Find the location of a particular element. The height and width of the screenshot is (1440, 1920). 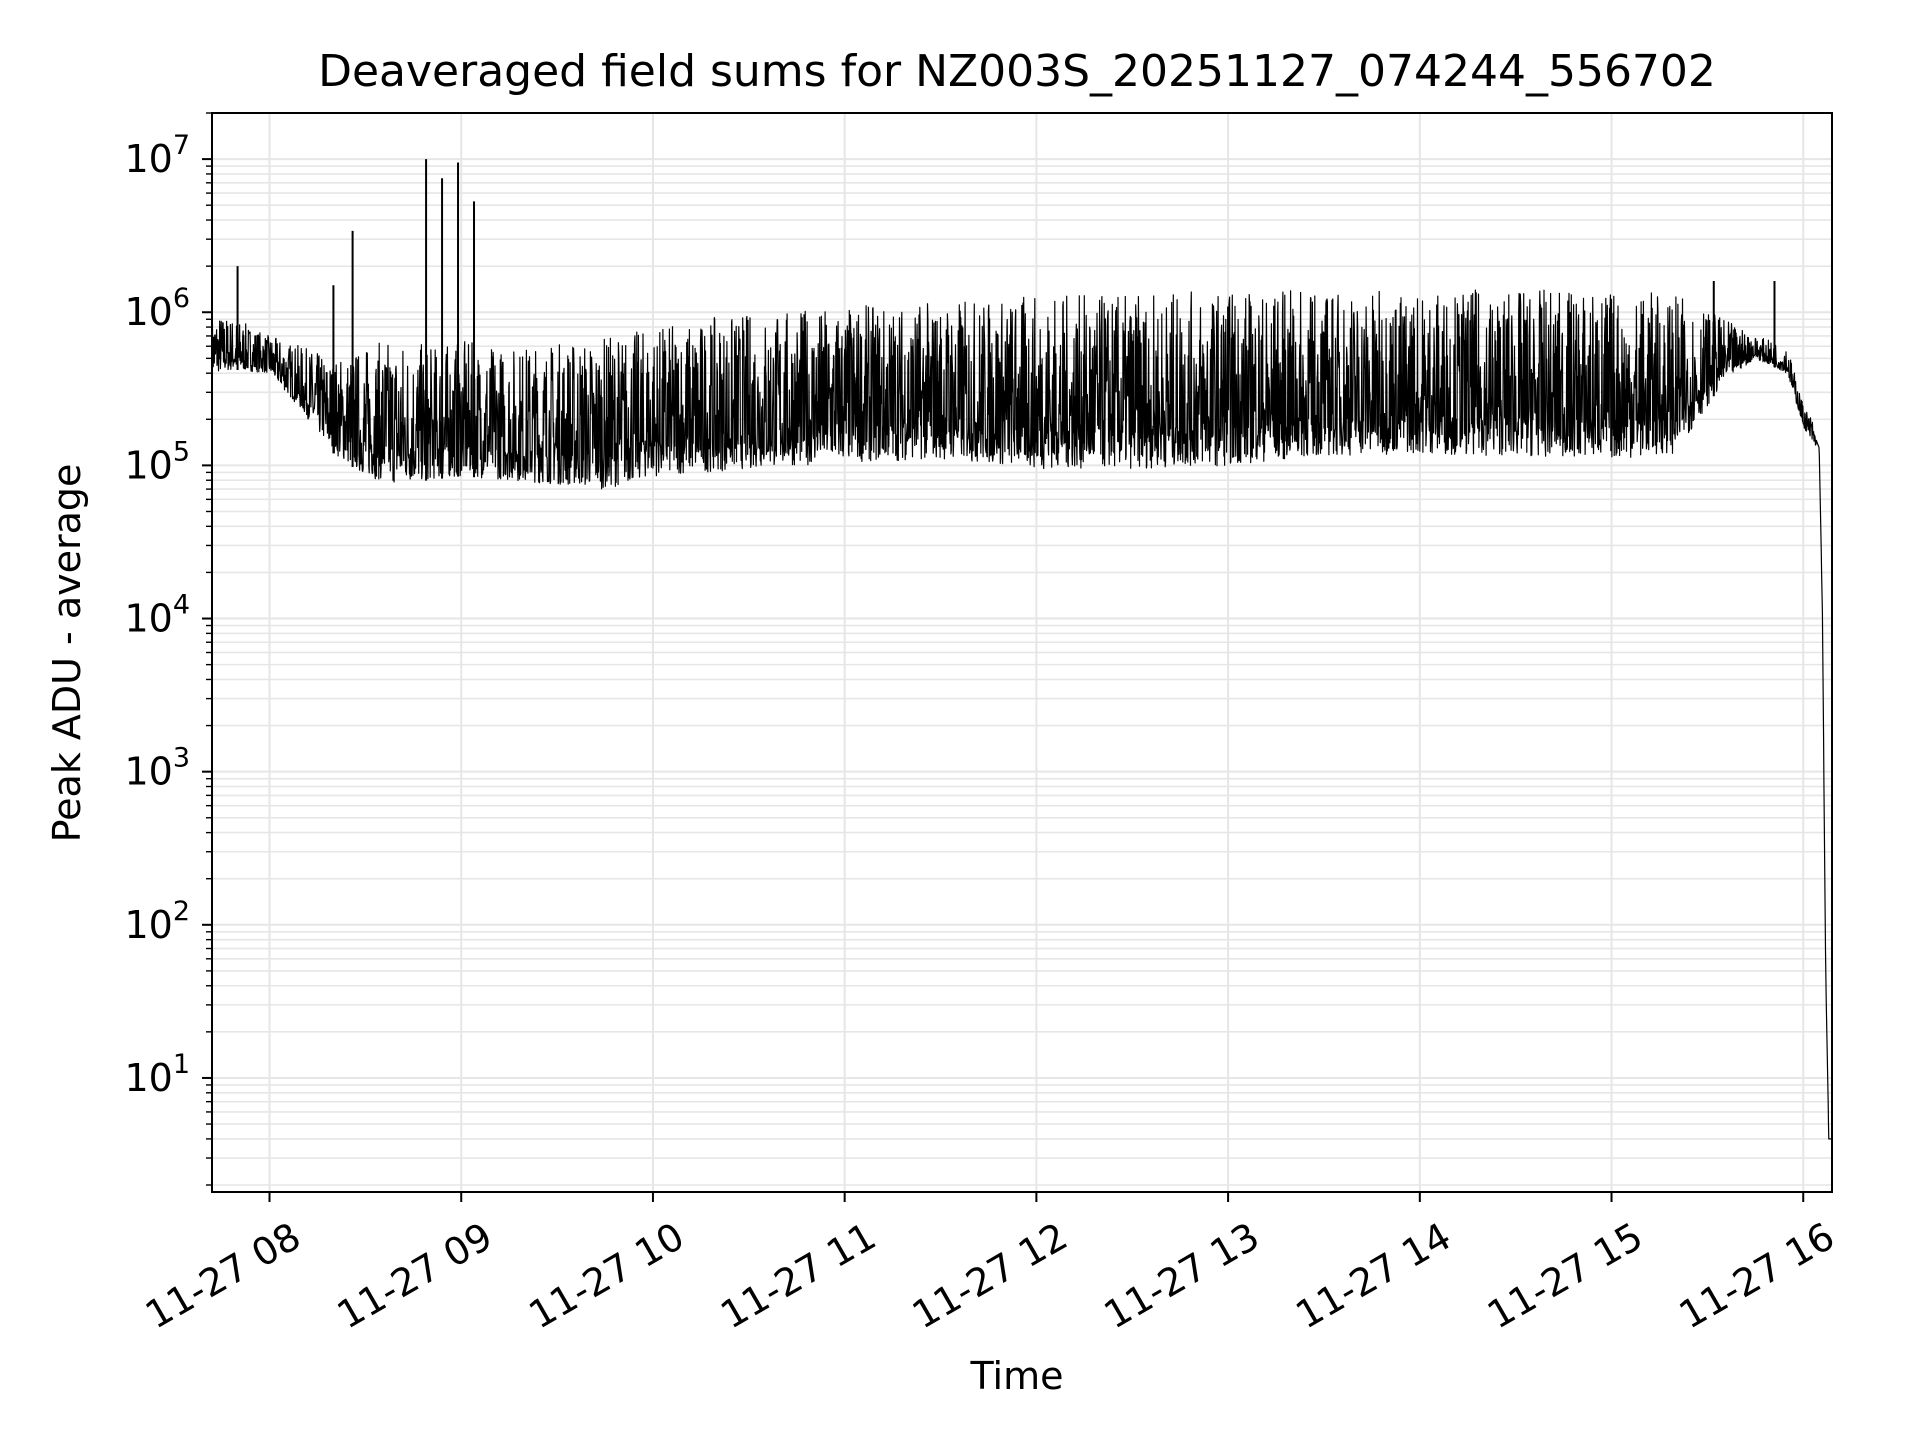

y-tick-label: 10² is located at coordinates (157, 921).